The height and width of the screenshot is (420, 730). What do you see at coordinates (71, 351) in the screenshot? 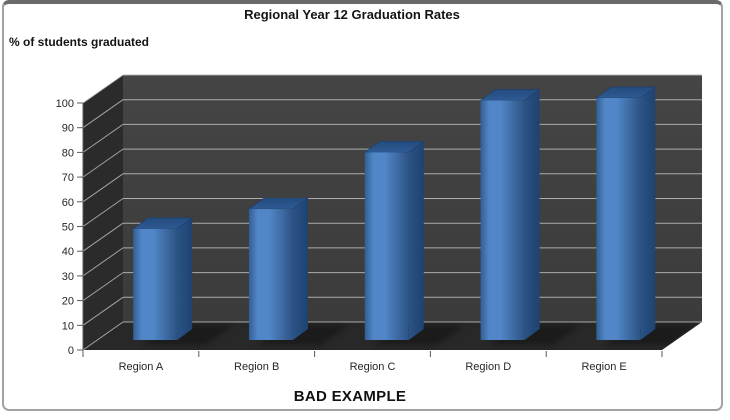
I see `y-tick-label: 0` at bounding box center [71, 351].